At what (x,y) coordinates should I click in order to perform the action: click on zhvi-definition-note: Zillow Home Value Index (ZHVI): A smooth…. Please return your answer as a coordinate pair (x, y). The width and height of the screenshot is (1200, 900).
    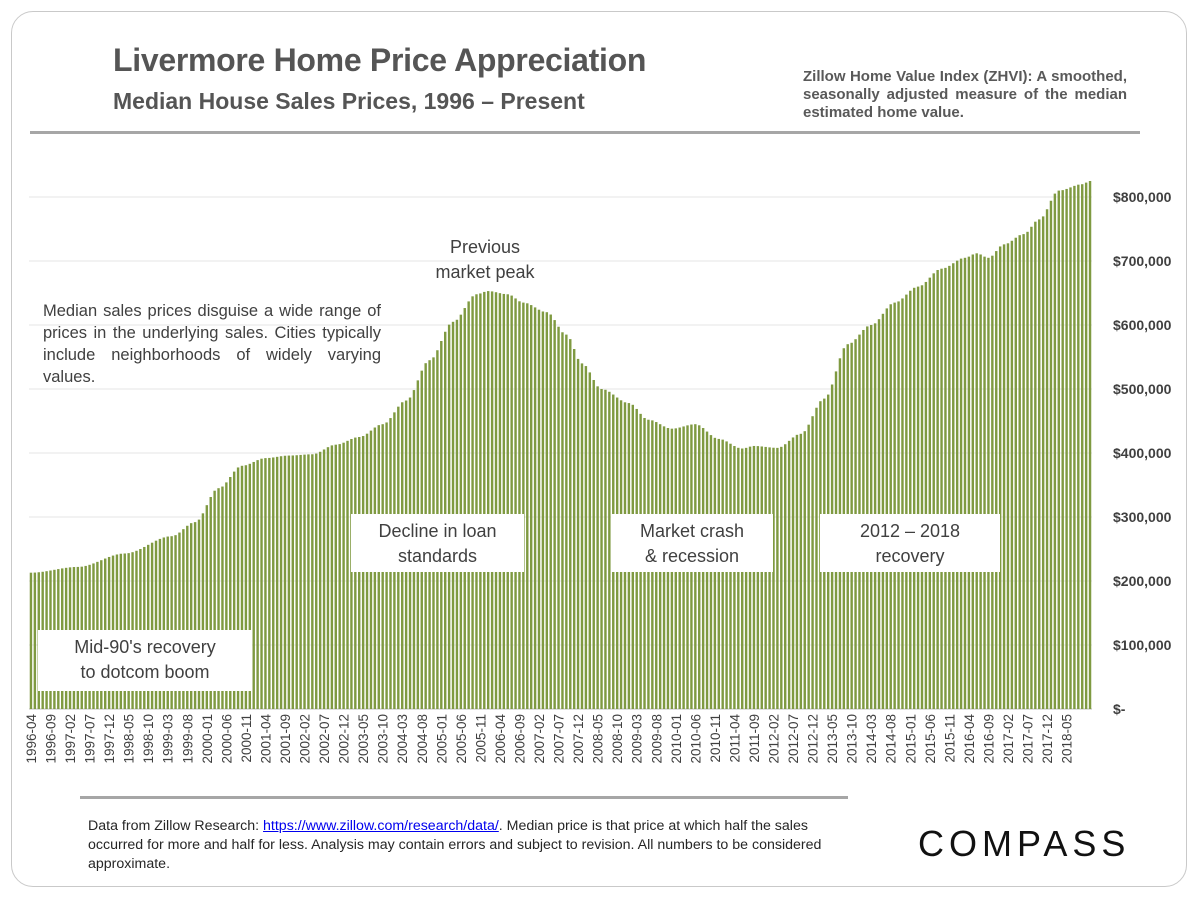
    Looking at the image, I should click on (965, 94).